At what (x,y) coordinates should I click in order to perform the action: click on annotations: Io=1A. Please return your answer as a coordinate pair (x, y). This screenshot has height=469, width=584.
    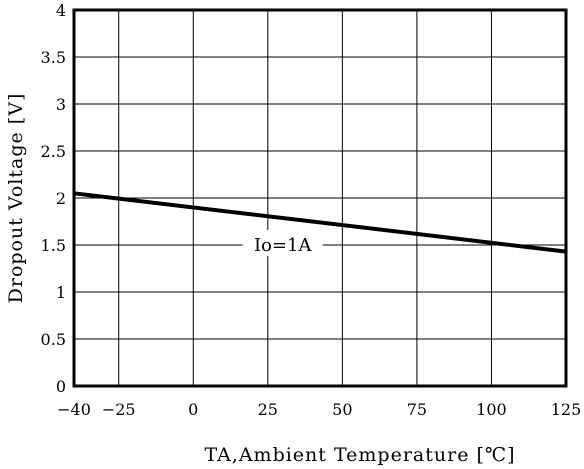
    Looking at the image, I should click on (282, 243).